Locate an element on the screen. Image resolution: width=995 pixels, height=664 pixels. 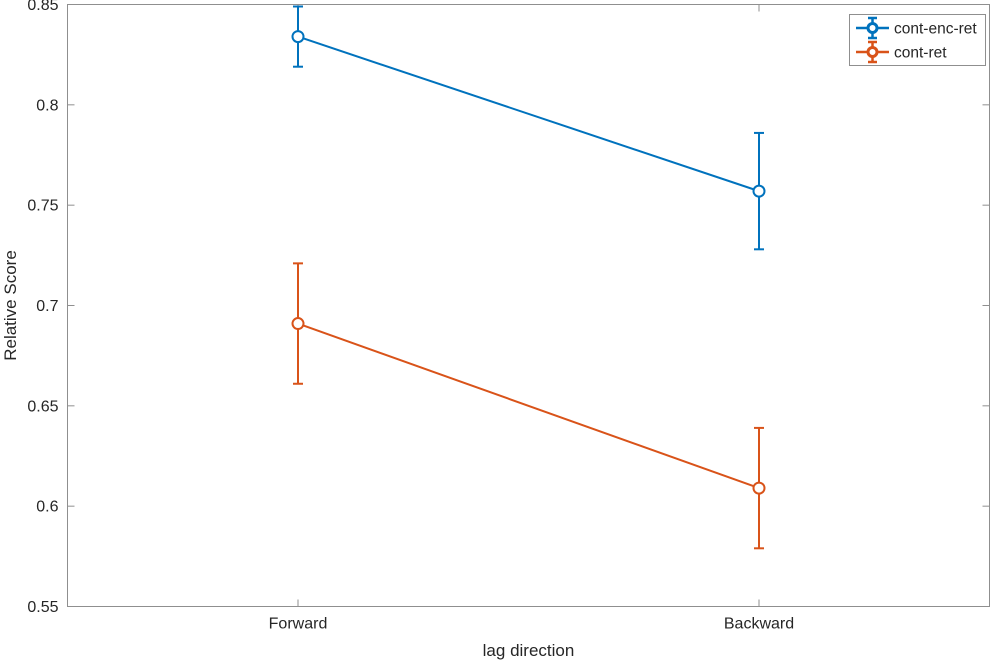
y-axis-label: Relative Score is located at coordinates (10, 305).